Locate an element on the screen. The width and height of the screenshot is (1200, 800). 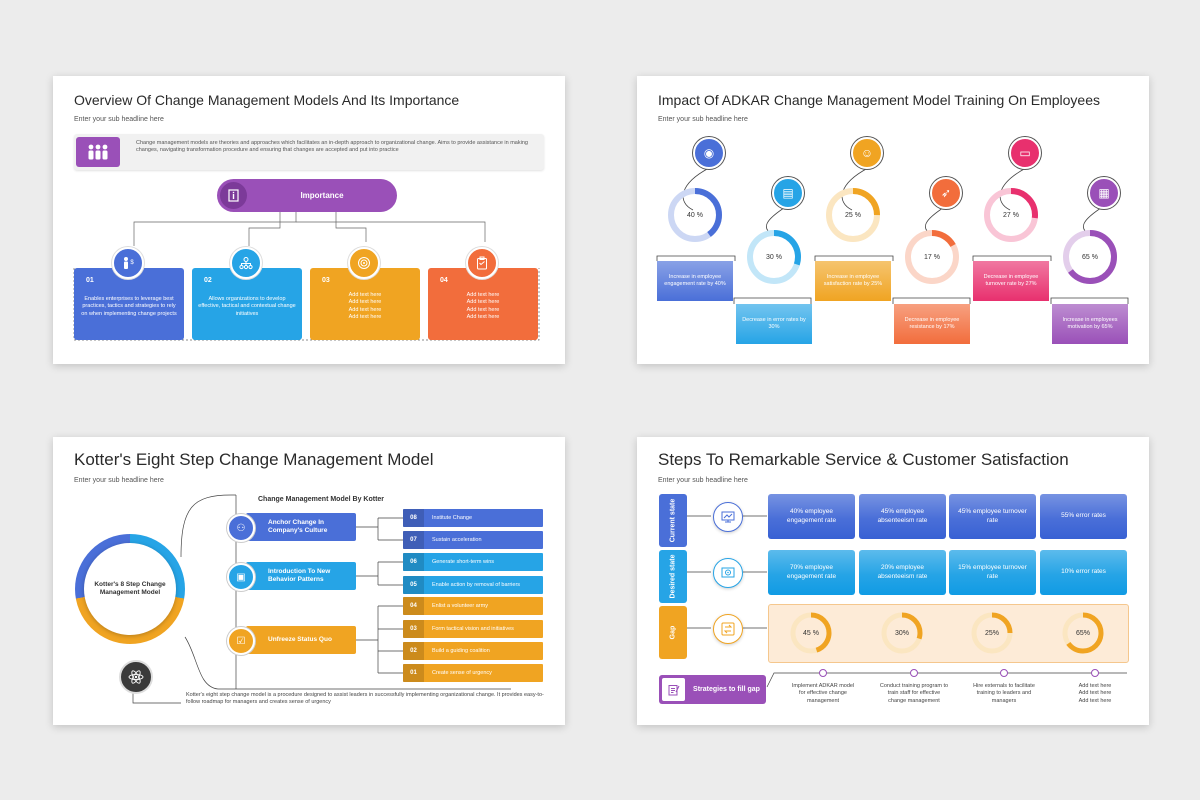
kotter-step-08: 08 Institute Change is located at coordinates (473, 518).